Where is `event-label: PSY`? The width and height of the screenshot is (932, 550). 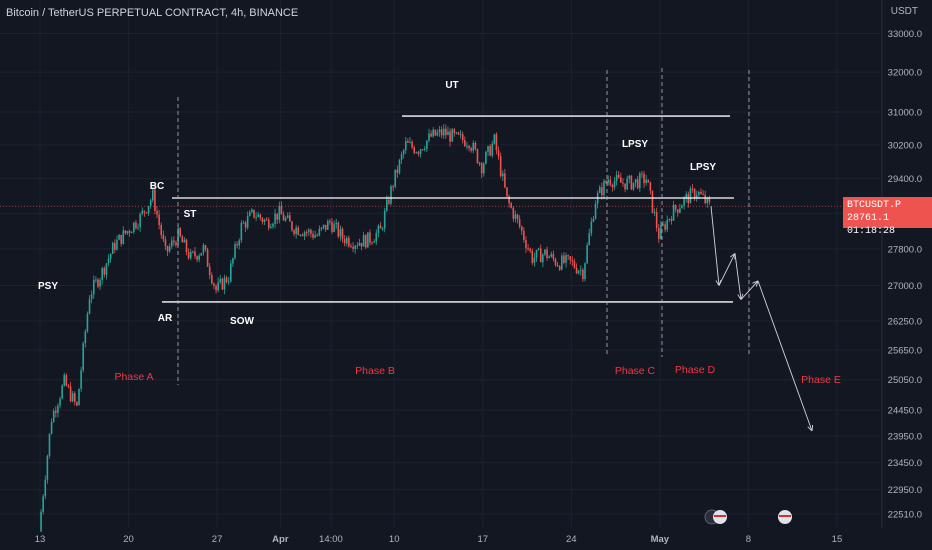
event-label: PSY is located at coordinates (48, 286).